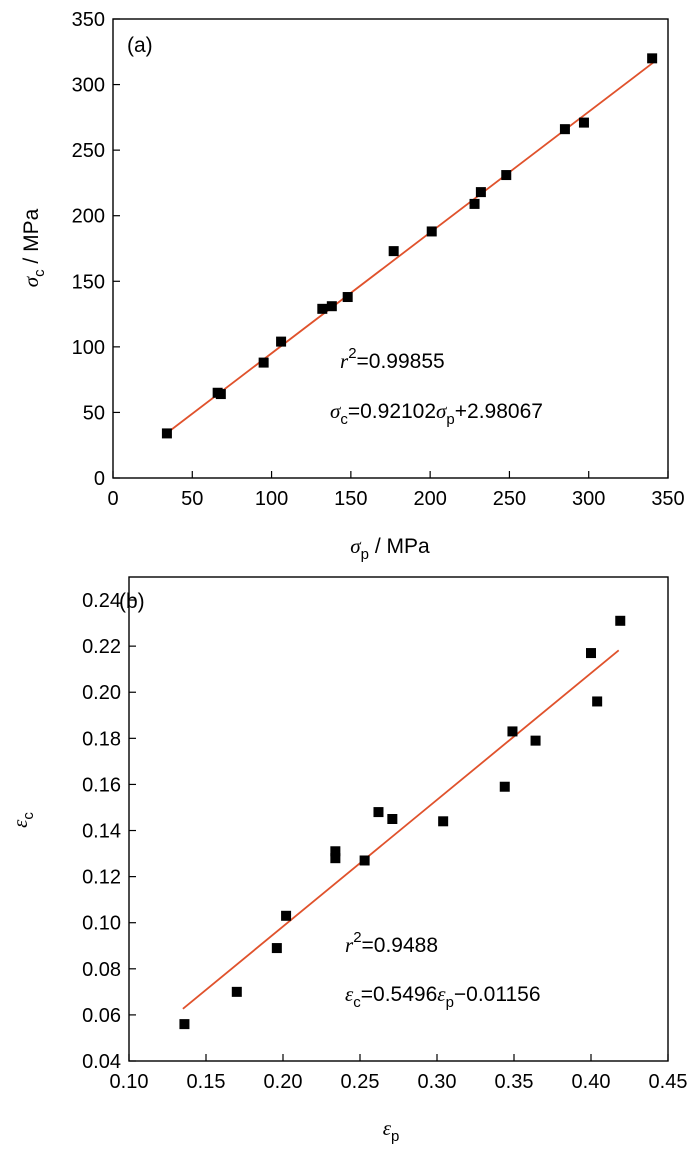 Image resolution: width=700 pixels, height=1157 pixels. Describe the element at coordinates (88, 86) in the screenshot. I see `y-tick-label-a-6: 300` at that location.